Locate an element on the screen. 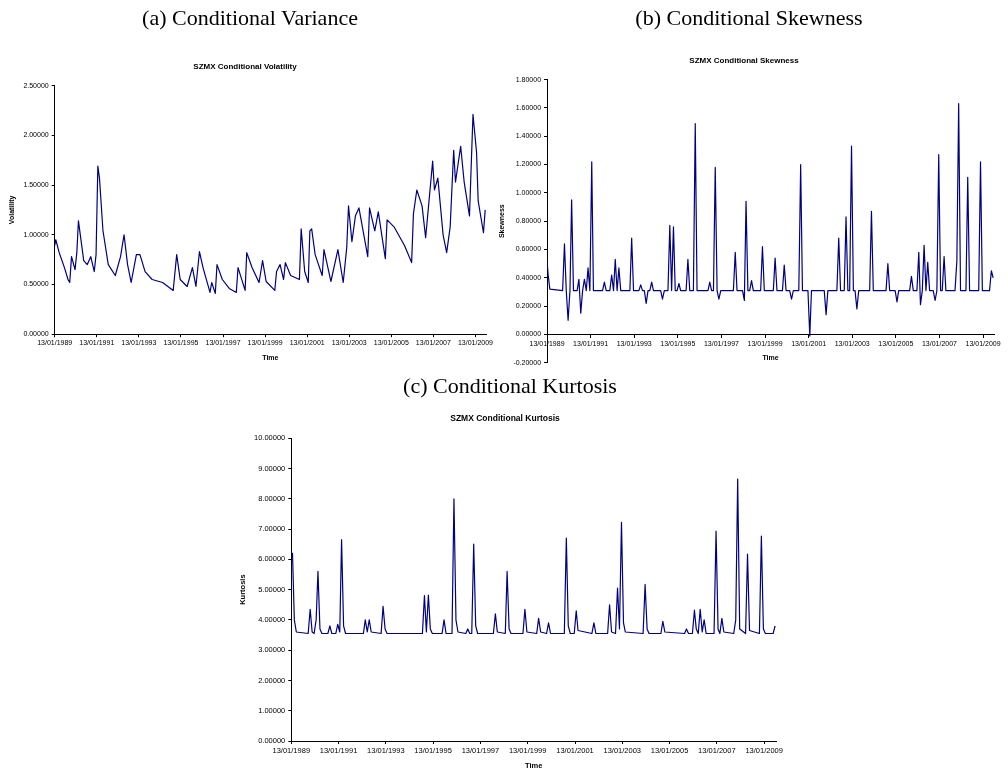 The width and height of the screenshot is (1008, 778). chart-subtitle: (a) Conditional Variance is located at coordinates (250, 18).